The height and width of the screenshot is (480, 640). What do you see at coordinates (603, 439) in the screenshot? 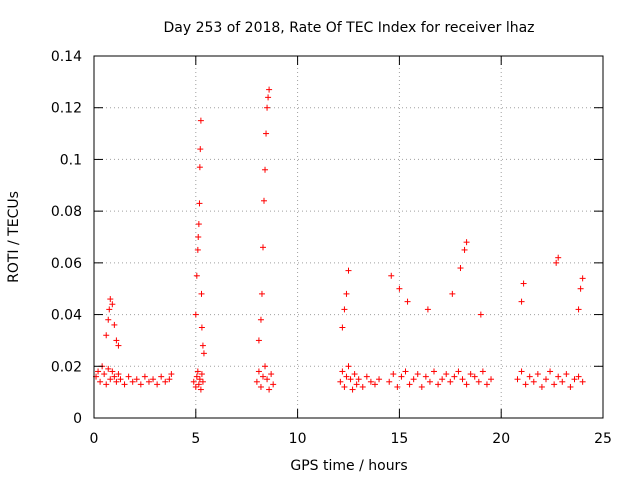
I see `x-tick-label: 25` at bounding box center [603, 439].